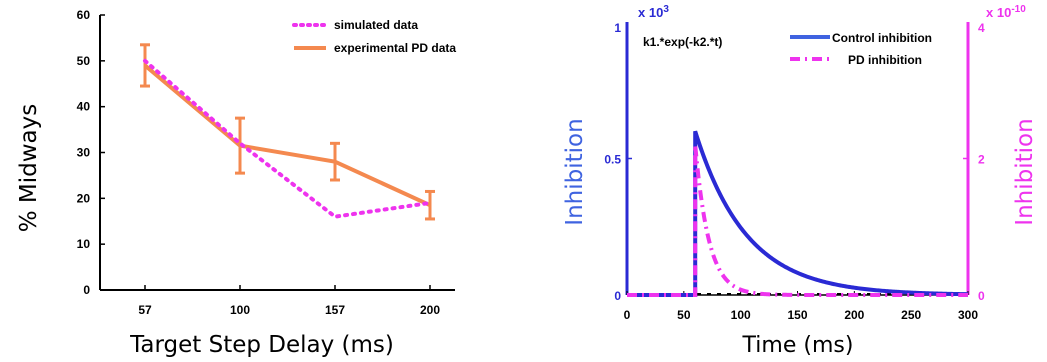  What do you see at coordinates (612, 160) in the screenshot?
I see `right-left-y-tick-label: 0.5` at bounding box center [612, 160].